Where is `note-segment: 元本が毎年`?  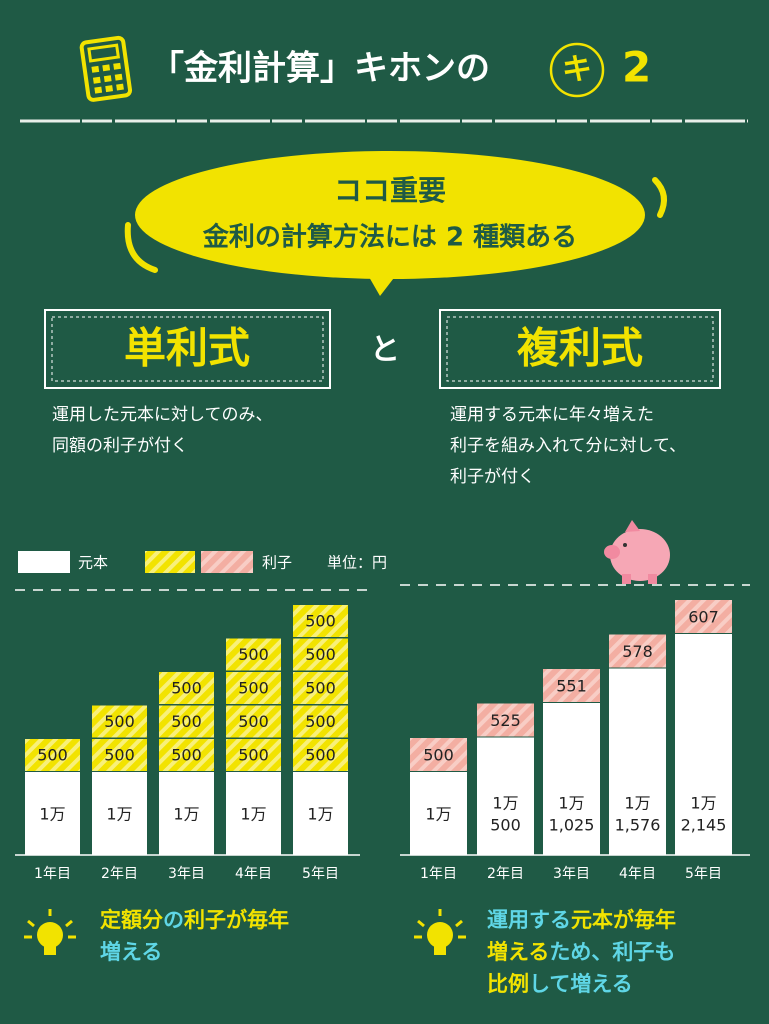 note-segment: 元本が毎年 is located at coordinates (623, 920).